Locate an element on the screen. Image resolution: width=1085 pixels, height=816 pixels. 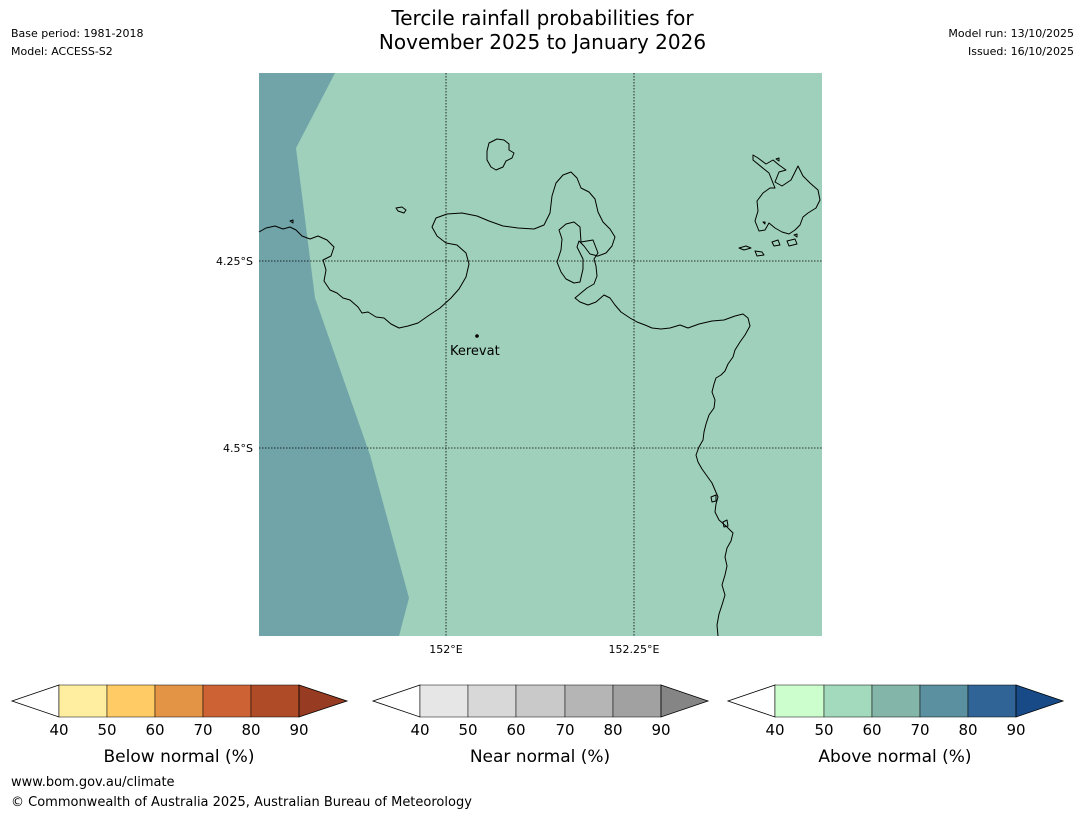
model-text: Model: ACCESS-S2 is located at coordinates (62, 51).